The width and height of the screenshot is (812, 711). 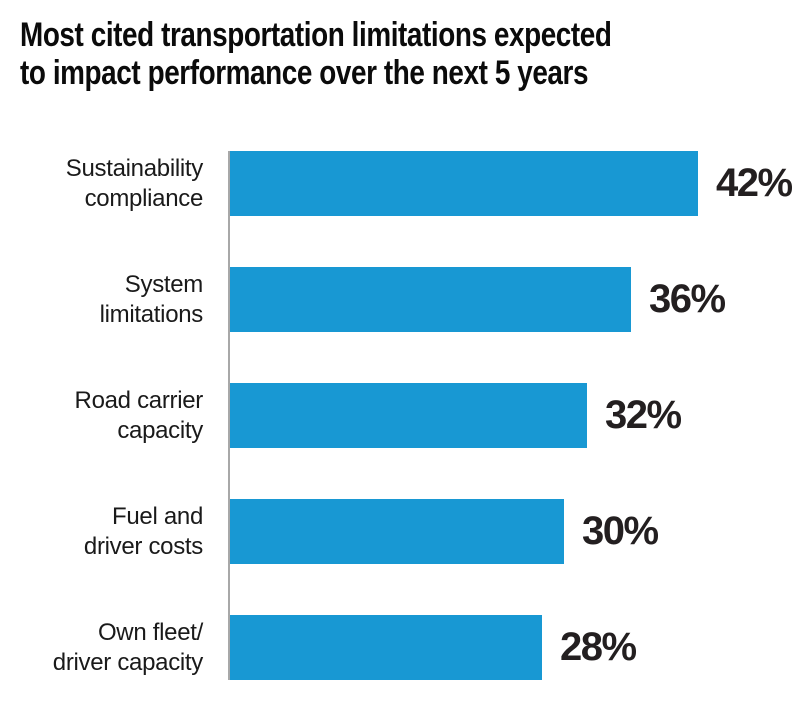 I want to click on value-label: 30%, so click(x=620, y=531).